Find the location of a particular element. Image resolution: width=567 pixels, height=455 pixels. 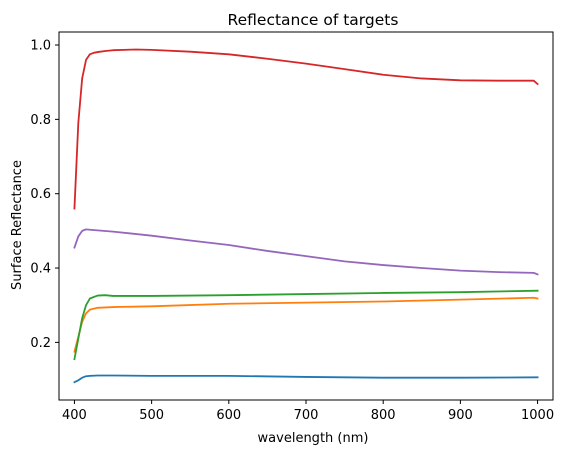

y-tick-label: 0.6 is located at coordinates (40, 194).